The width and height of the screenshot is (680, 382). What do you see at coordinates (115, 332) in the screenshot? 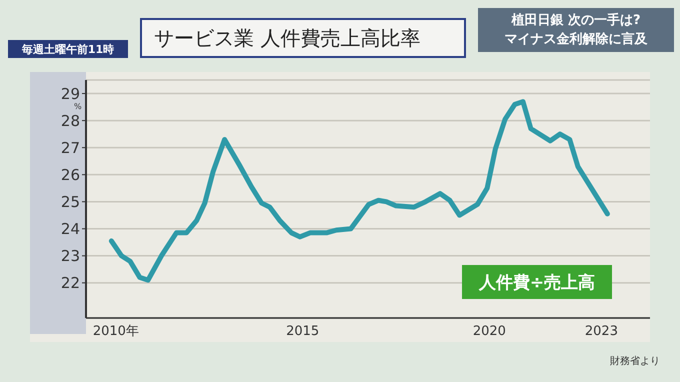
I see `x-tick-label: 2010年` at bounding box center [115, 332].